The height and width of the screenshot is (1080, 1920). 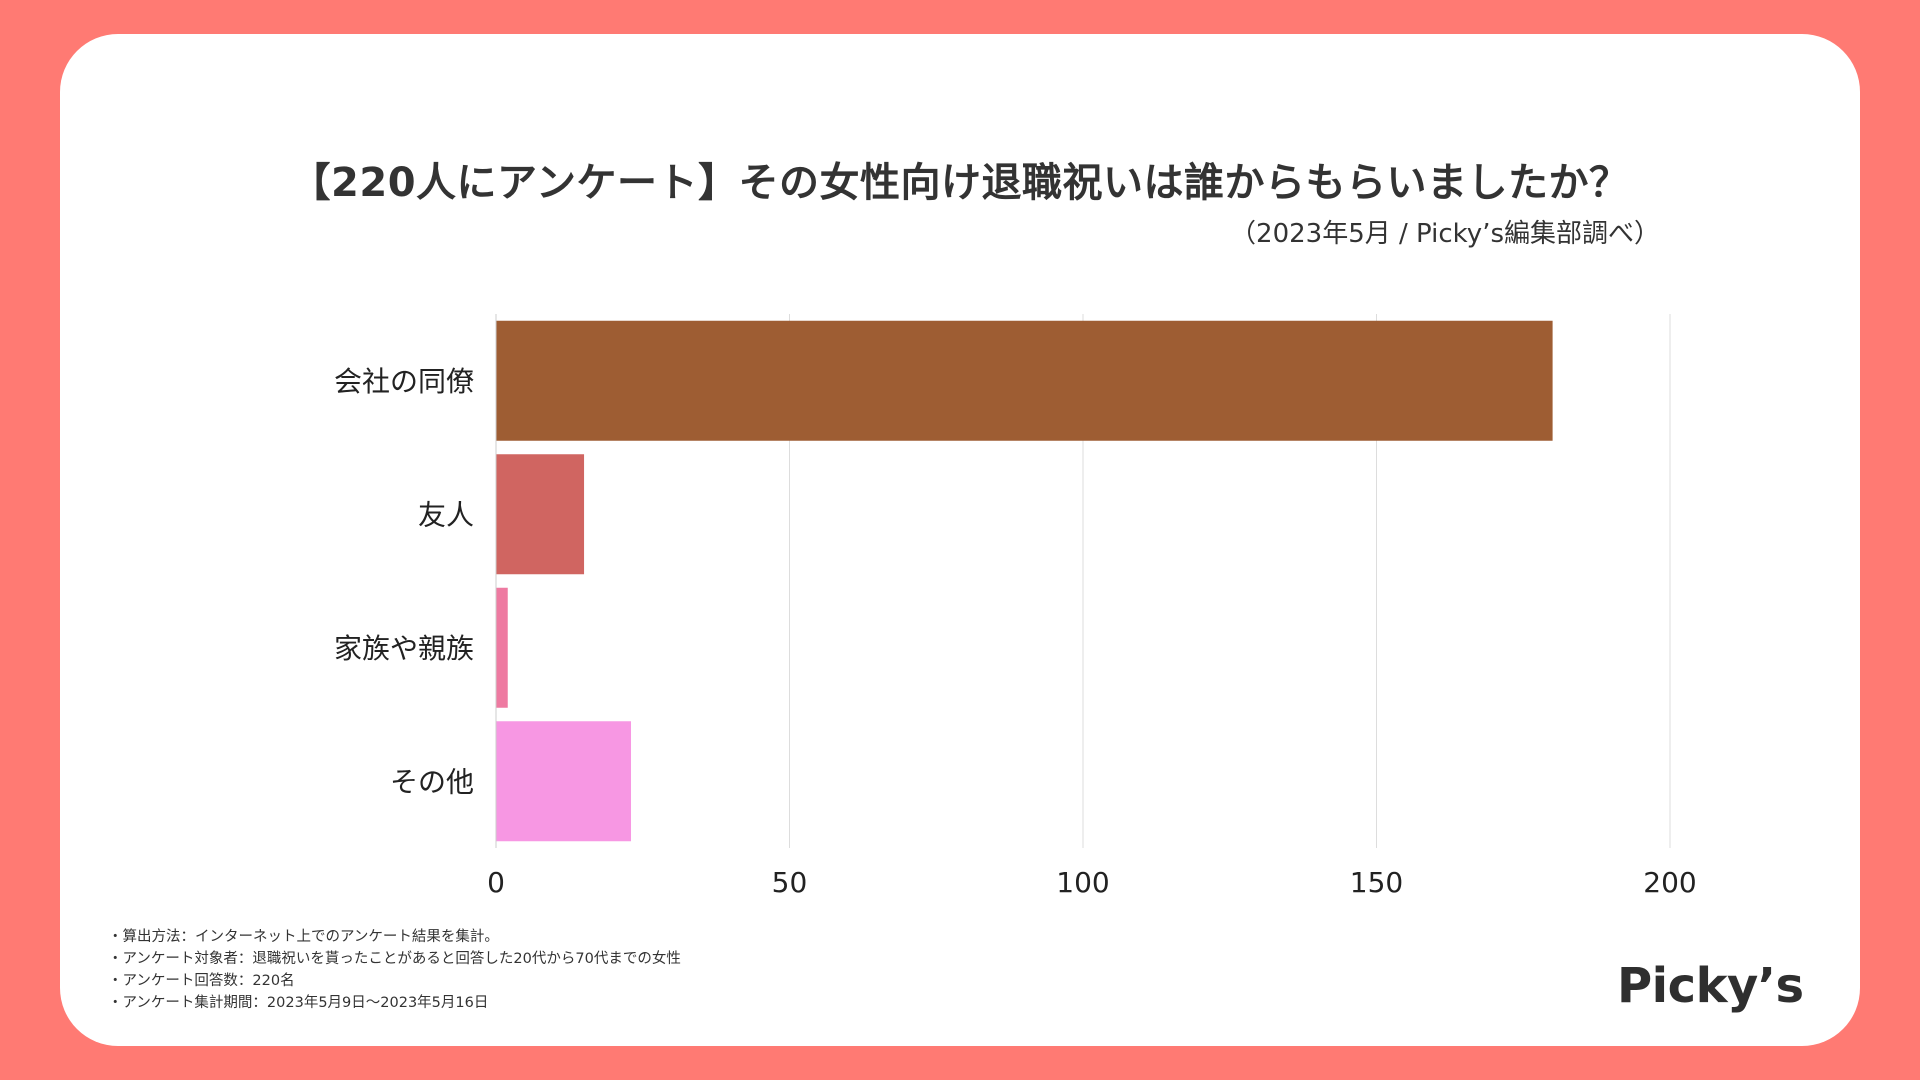 What do you see at coordinates (960, 183) in the screenshot?
I see `chart-title: 【220人にアンケート】その女性向け退職祝いは誰からもらいましたか？` at bounding box center [960, 183].